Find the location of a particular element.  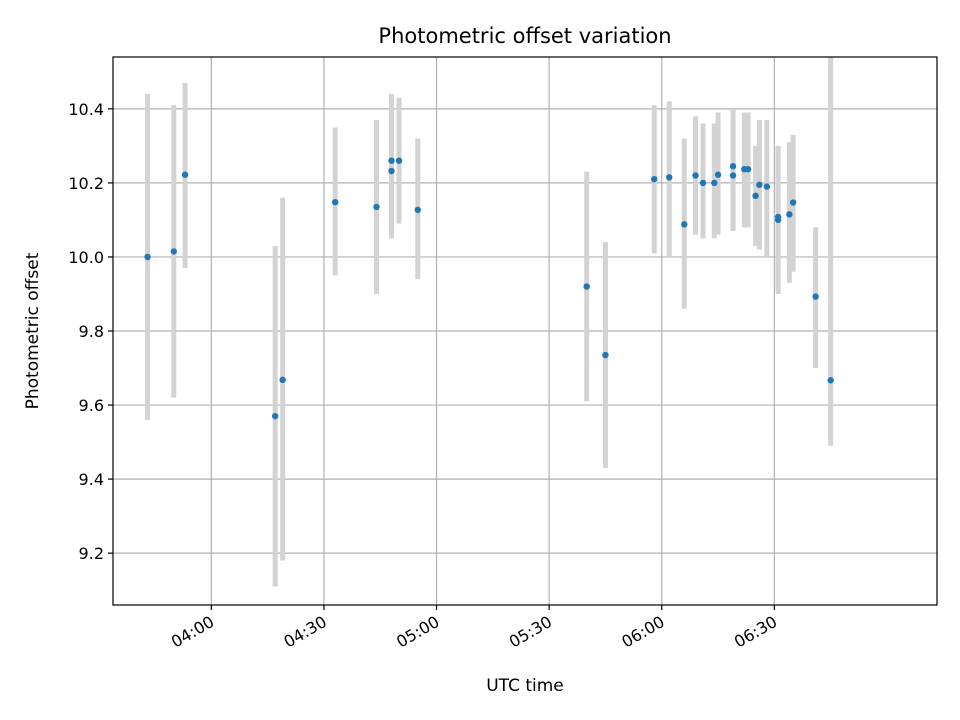

x-tick-label: 04:00 is located at coordinates (192, 632).